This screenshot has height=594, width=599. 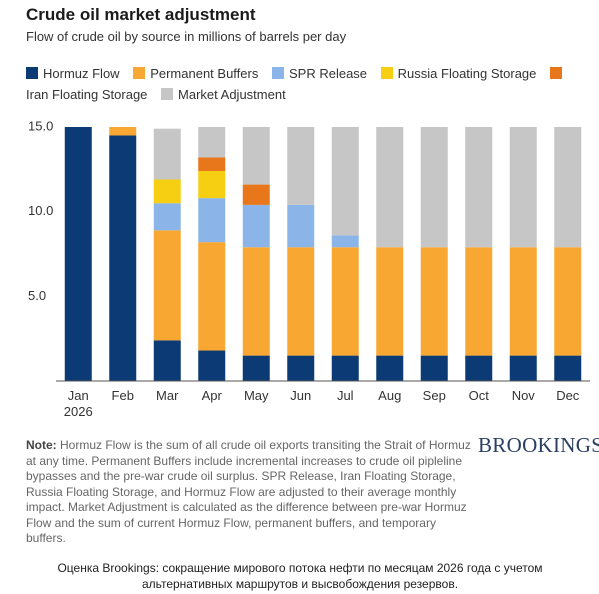 What do you see at coordinates (78, 403) in the screenshot?
I see `x-tick-label: Jan 2026` at bounding box center [78, 403].